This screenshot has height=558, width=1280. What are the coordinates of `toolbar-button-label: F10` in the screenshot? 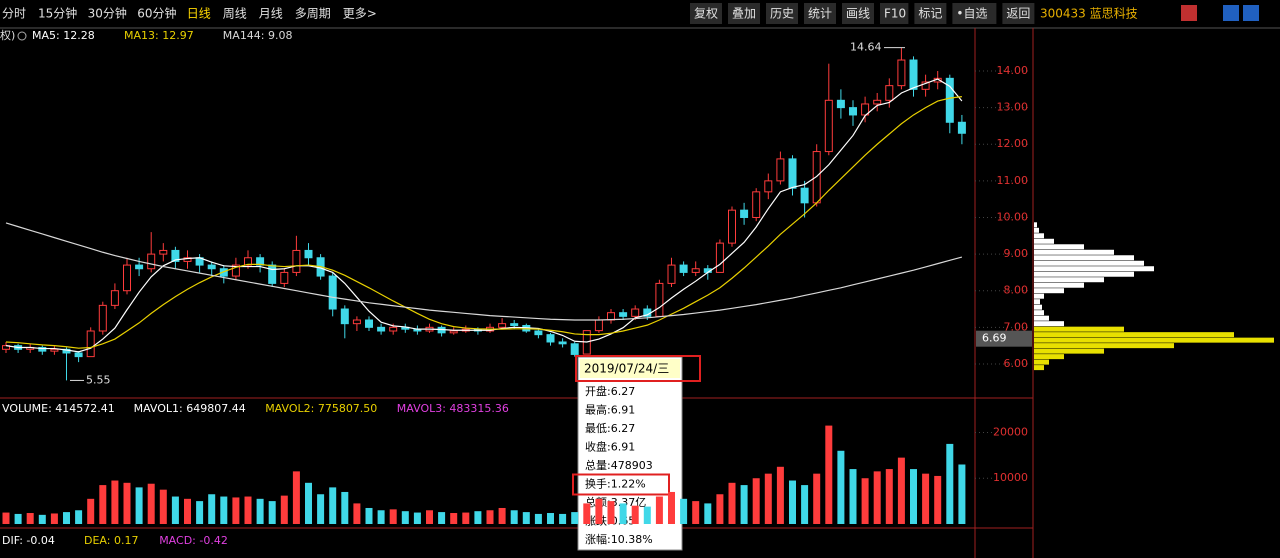 It's located at (895, 14).